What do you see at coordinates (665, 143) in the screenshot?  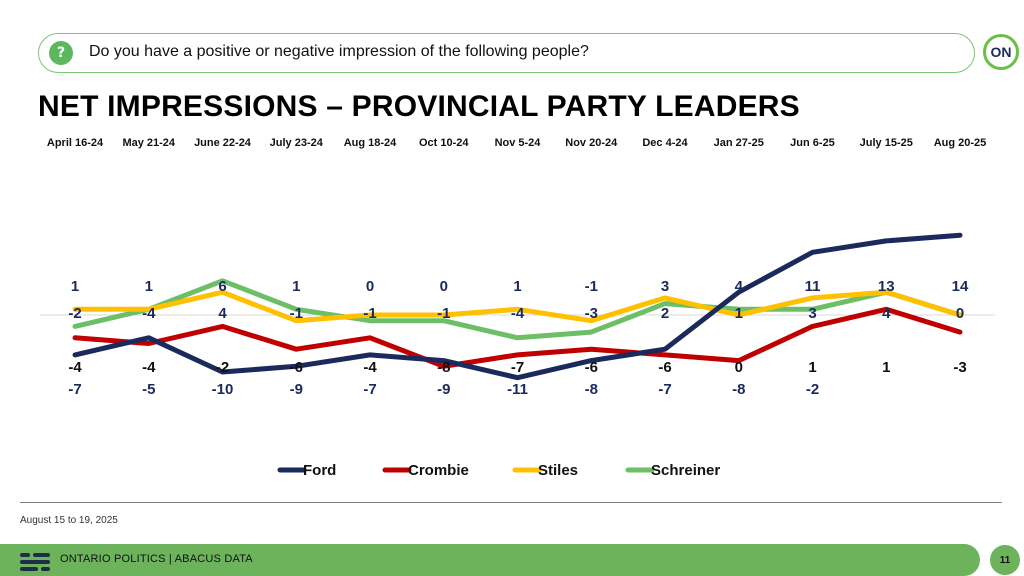 I see `x-tick-label: Dec 4-24` at bounding box center [665, 143].